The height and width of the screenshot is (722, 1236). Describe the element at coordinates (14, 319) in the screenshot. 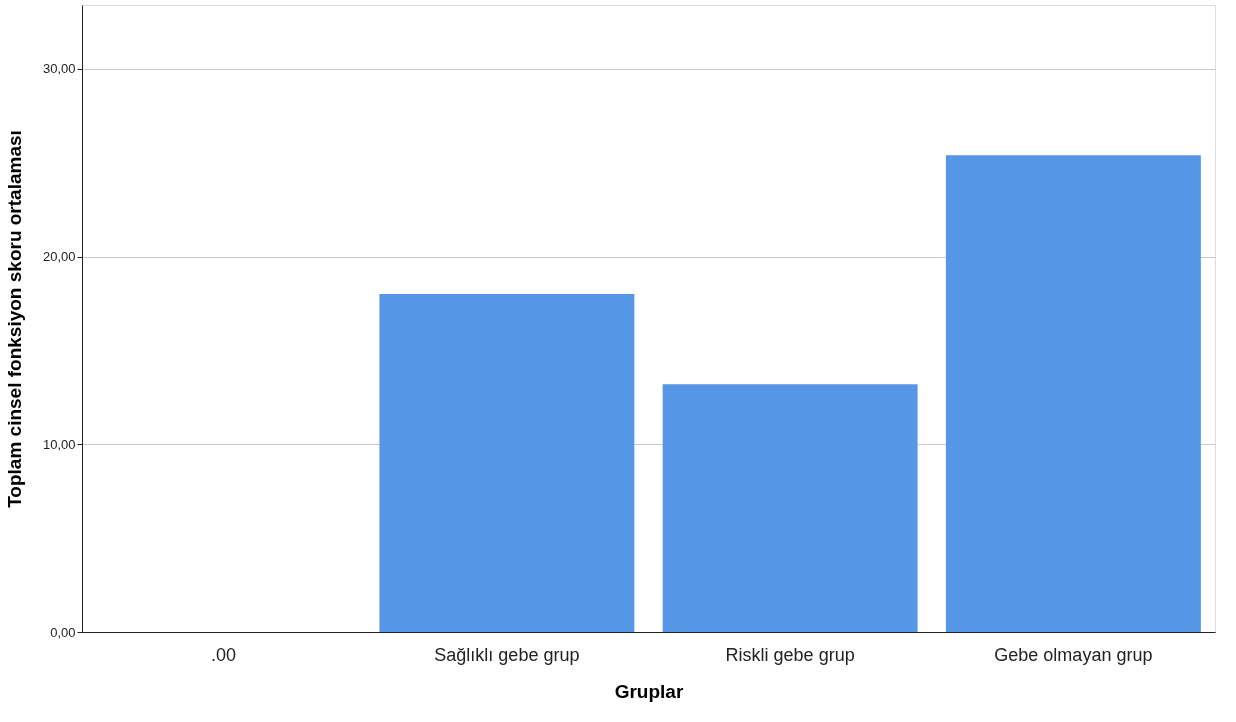

I see `y-axis-title: Toplam cinsel fonksiyon skoru ortalaması` at that location.